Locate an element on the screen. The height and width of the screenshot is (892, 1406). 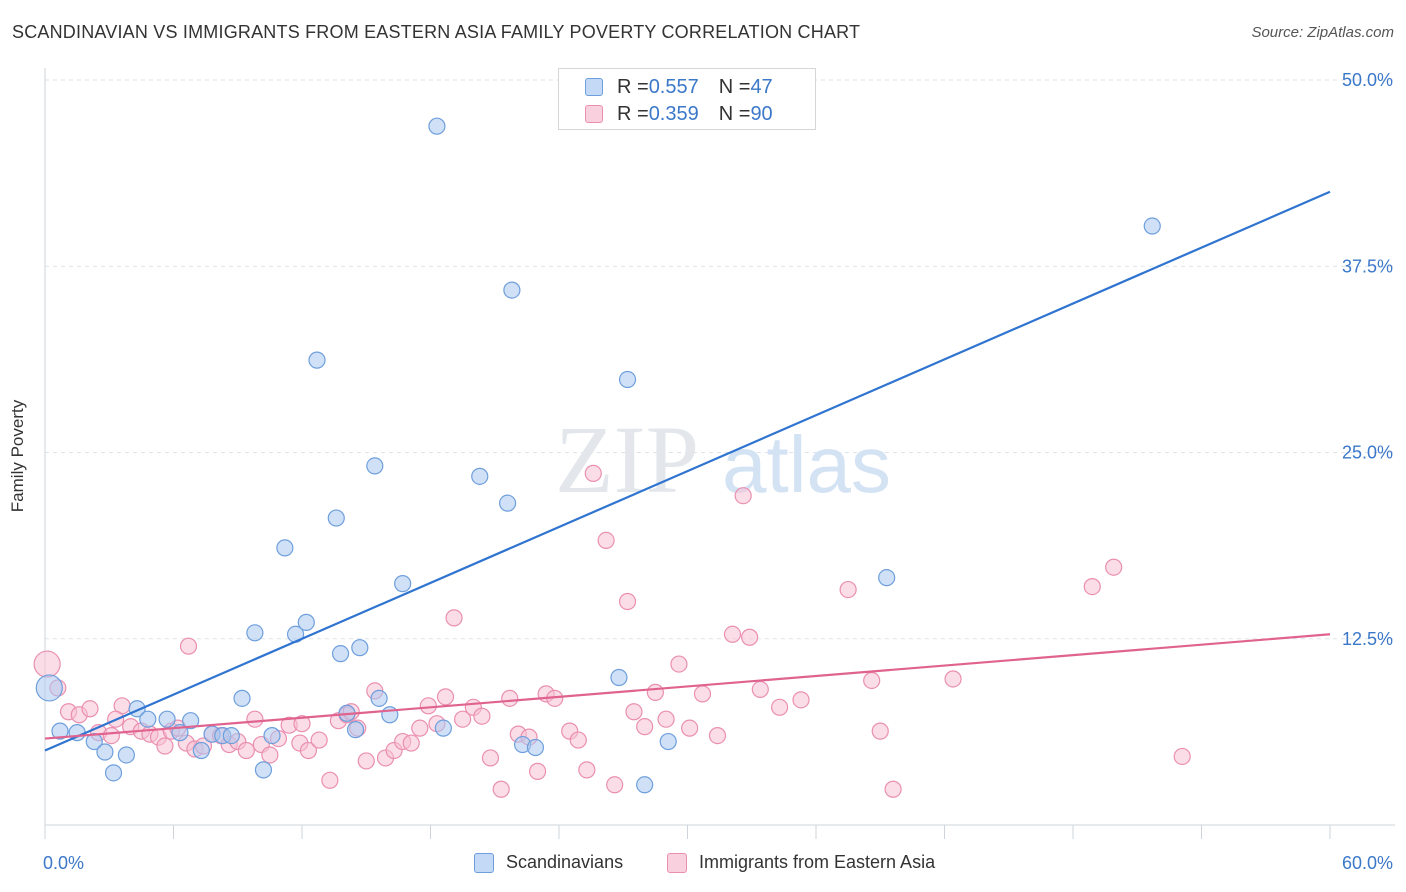
y-axis-label: Family Poverty is located at coordinates (17, 456).